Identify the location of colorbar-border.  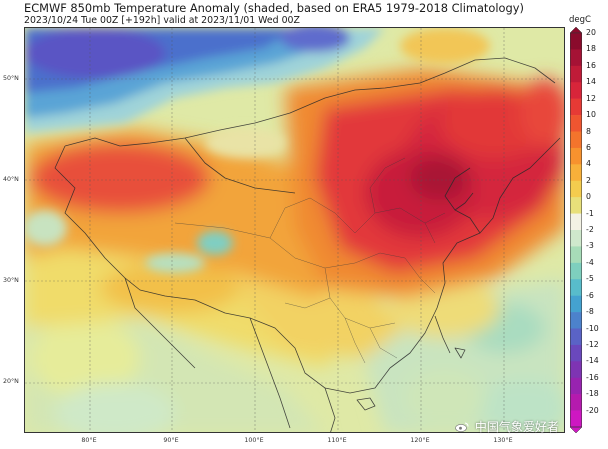
(576, 230).